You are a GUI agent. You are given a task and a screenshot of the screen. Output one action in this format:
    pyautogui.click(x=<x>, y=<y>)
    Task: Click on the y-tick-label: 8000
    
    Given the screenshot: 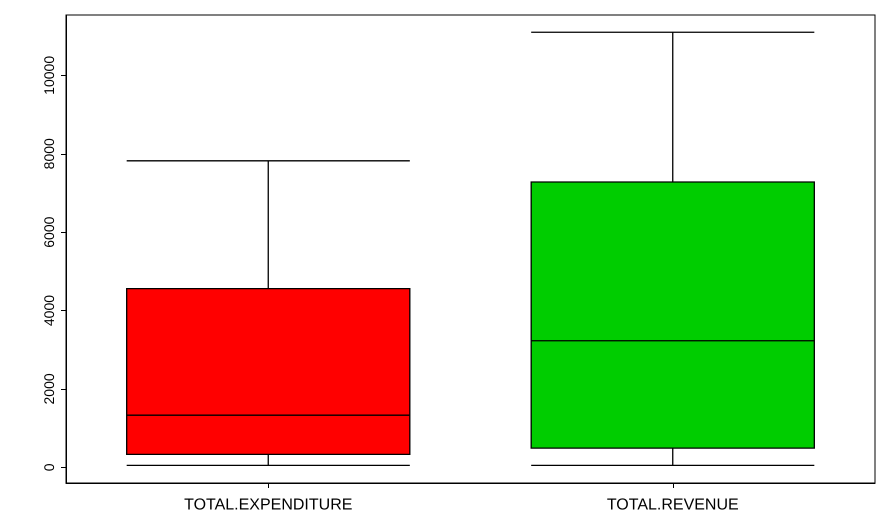 What is the action you would take?
    pyautogui.click(x=49, y=154)
    